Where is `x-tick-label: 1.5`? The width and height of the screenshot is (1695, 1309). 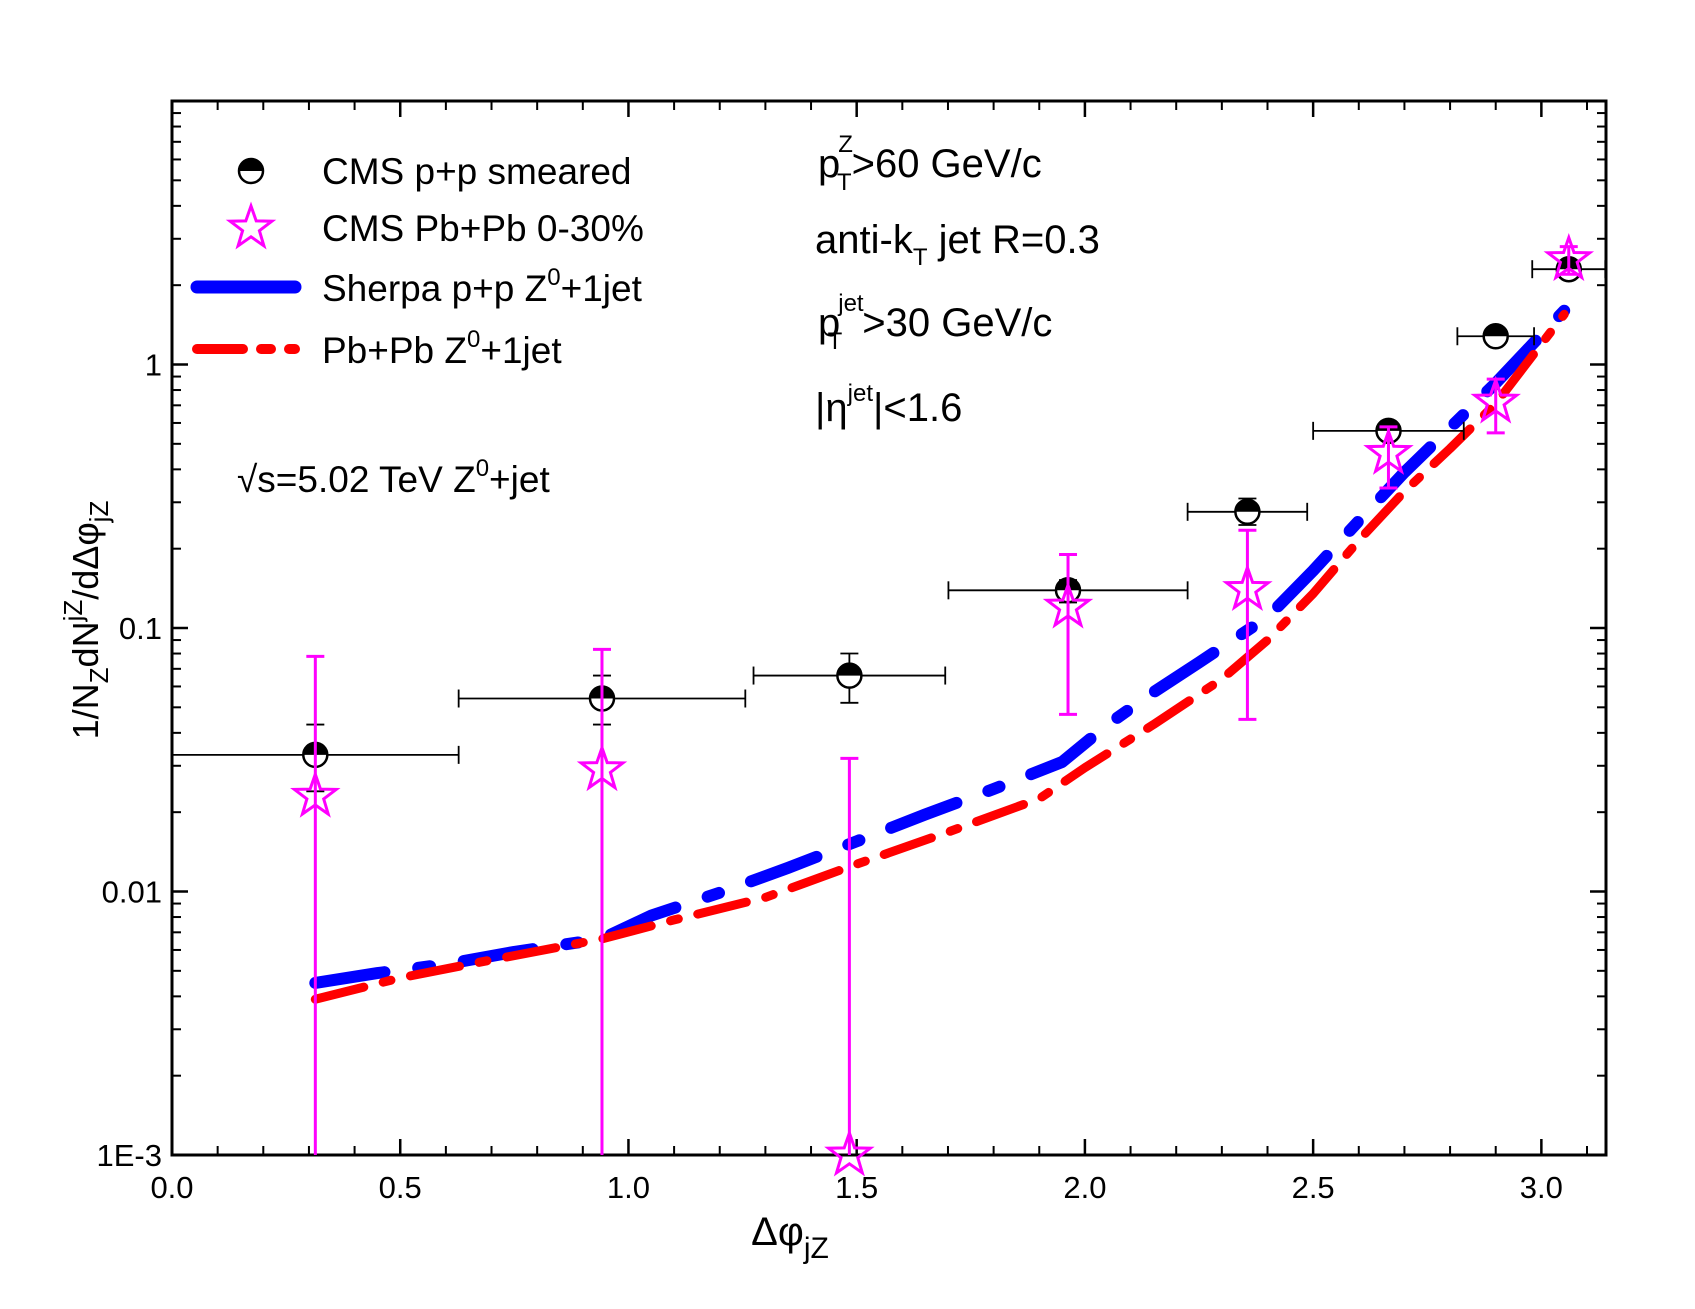
x-tick-label: 1.5 is located at coordinates (856, 1187).